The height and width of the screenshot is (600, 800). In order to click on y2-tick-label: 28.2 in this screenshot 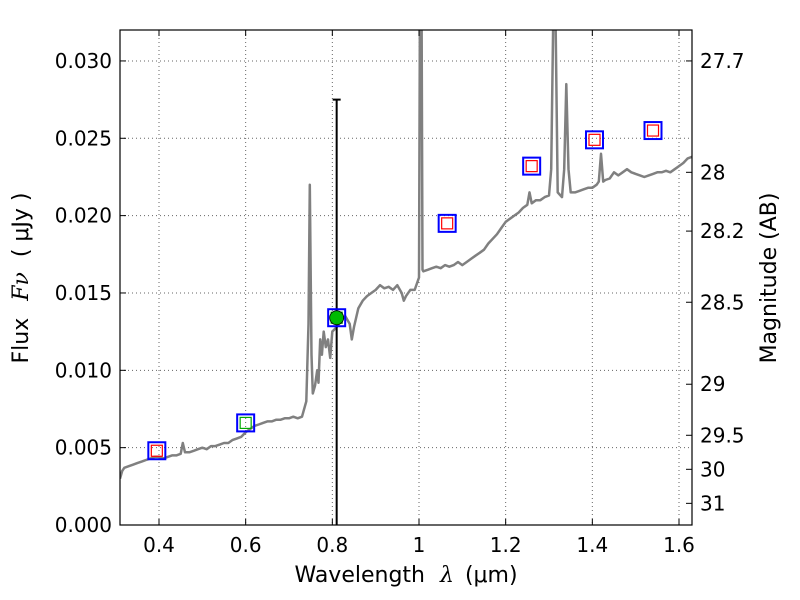, I will do `click(722, 231)`.